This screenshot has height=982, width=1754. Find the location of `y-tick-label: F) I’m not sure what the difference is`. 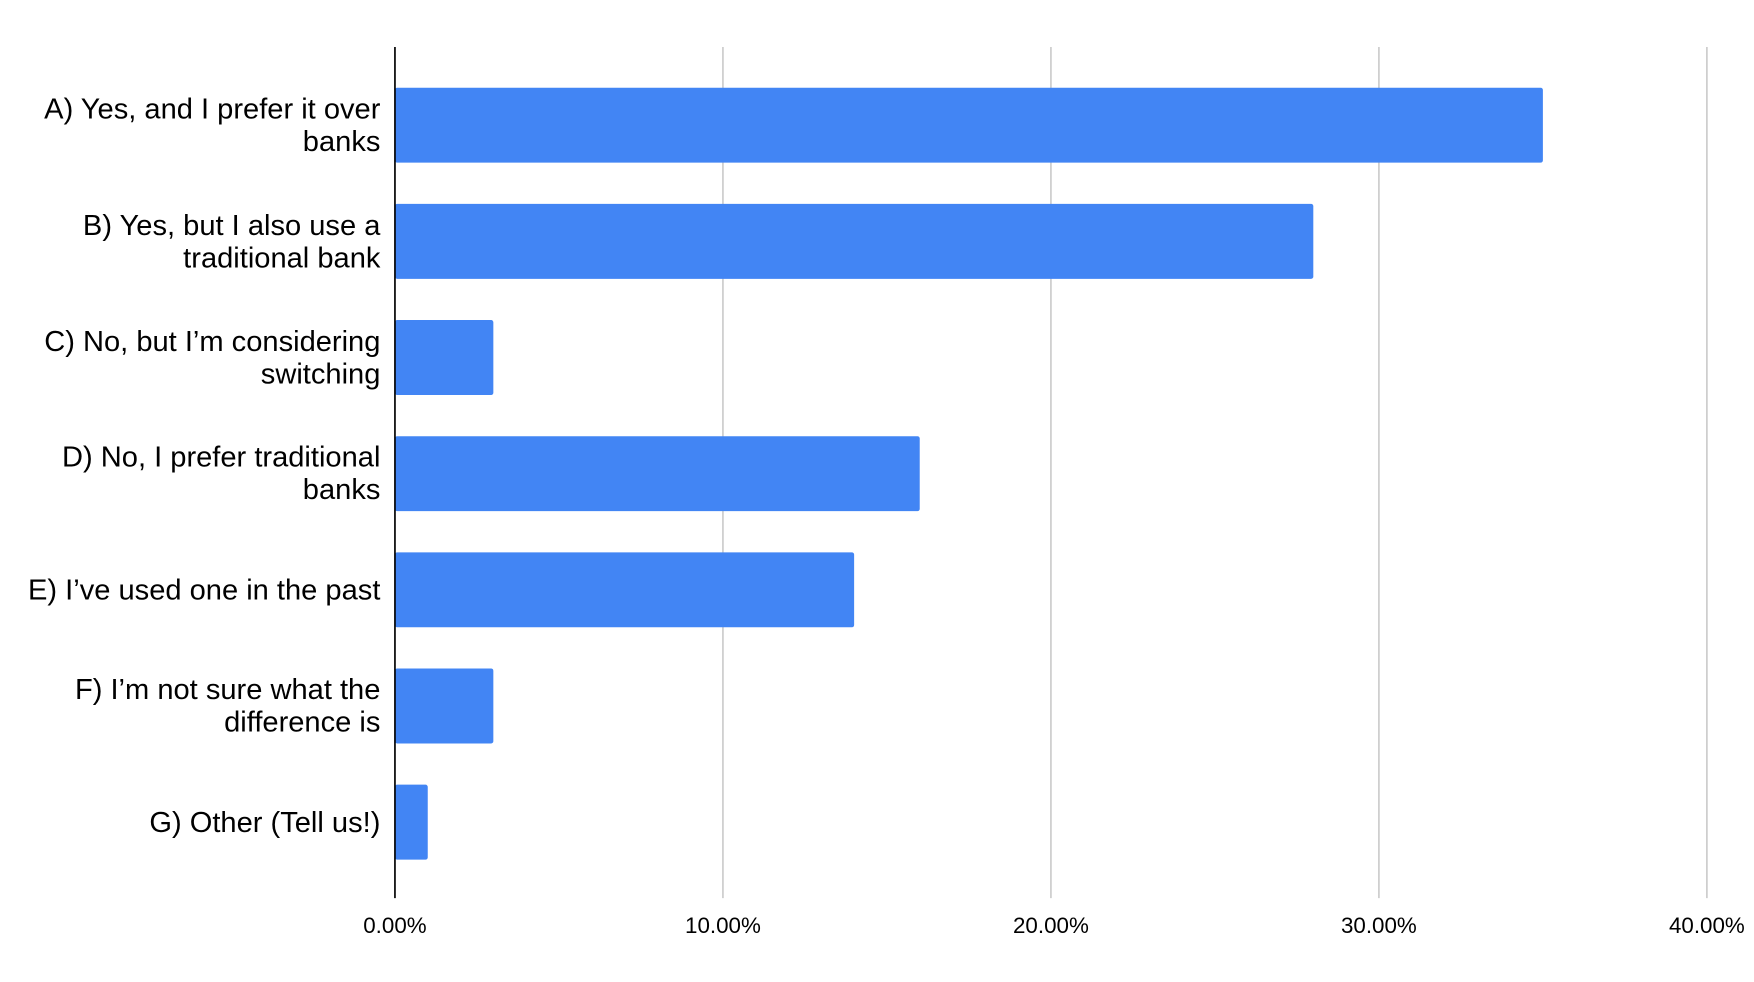

y-tick-label: F) I’m not sure what the difference is is located at coordinates (227, 705).